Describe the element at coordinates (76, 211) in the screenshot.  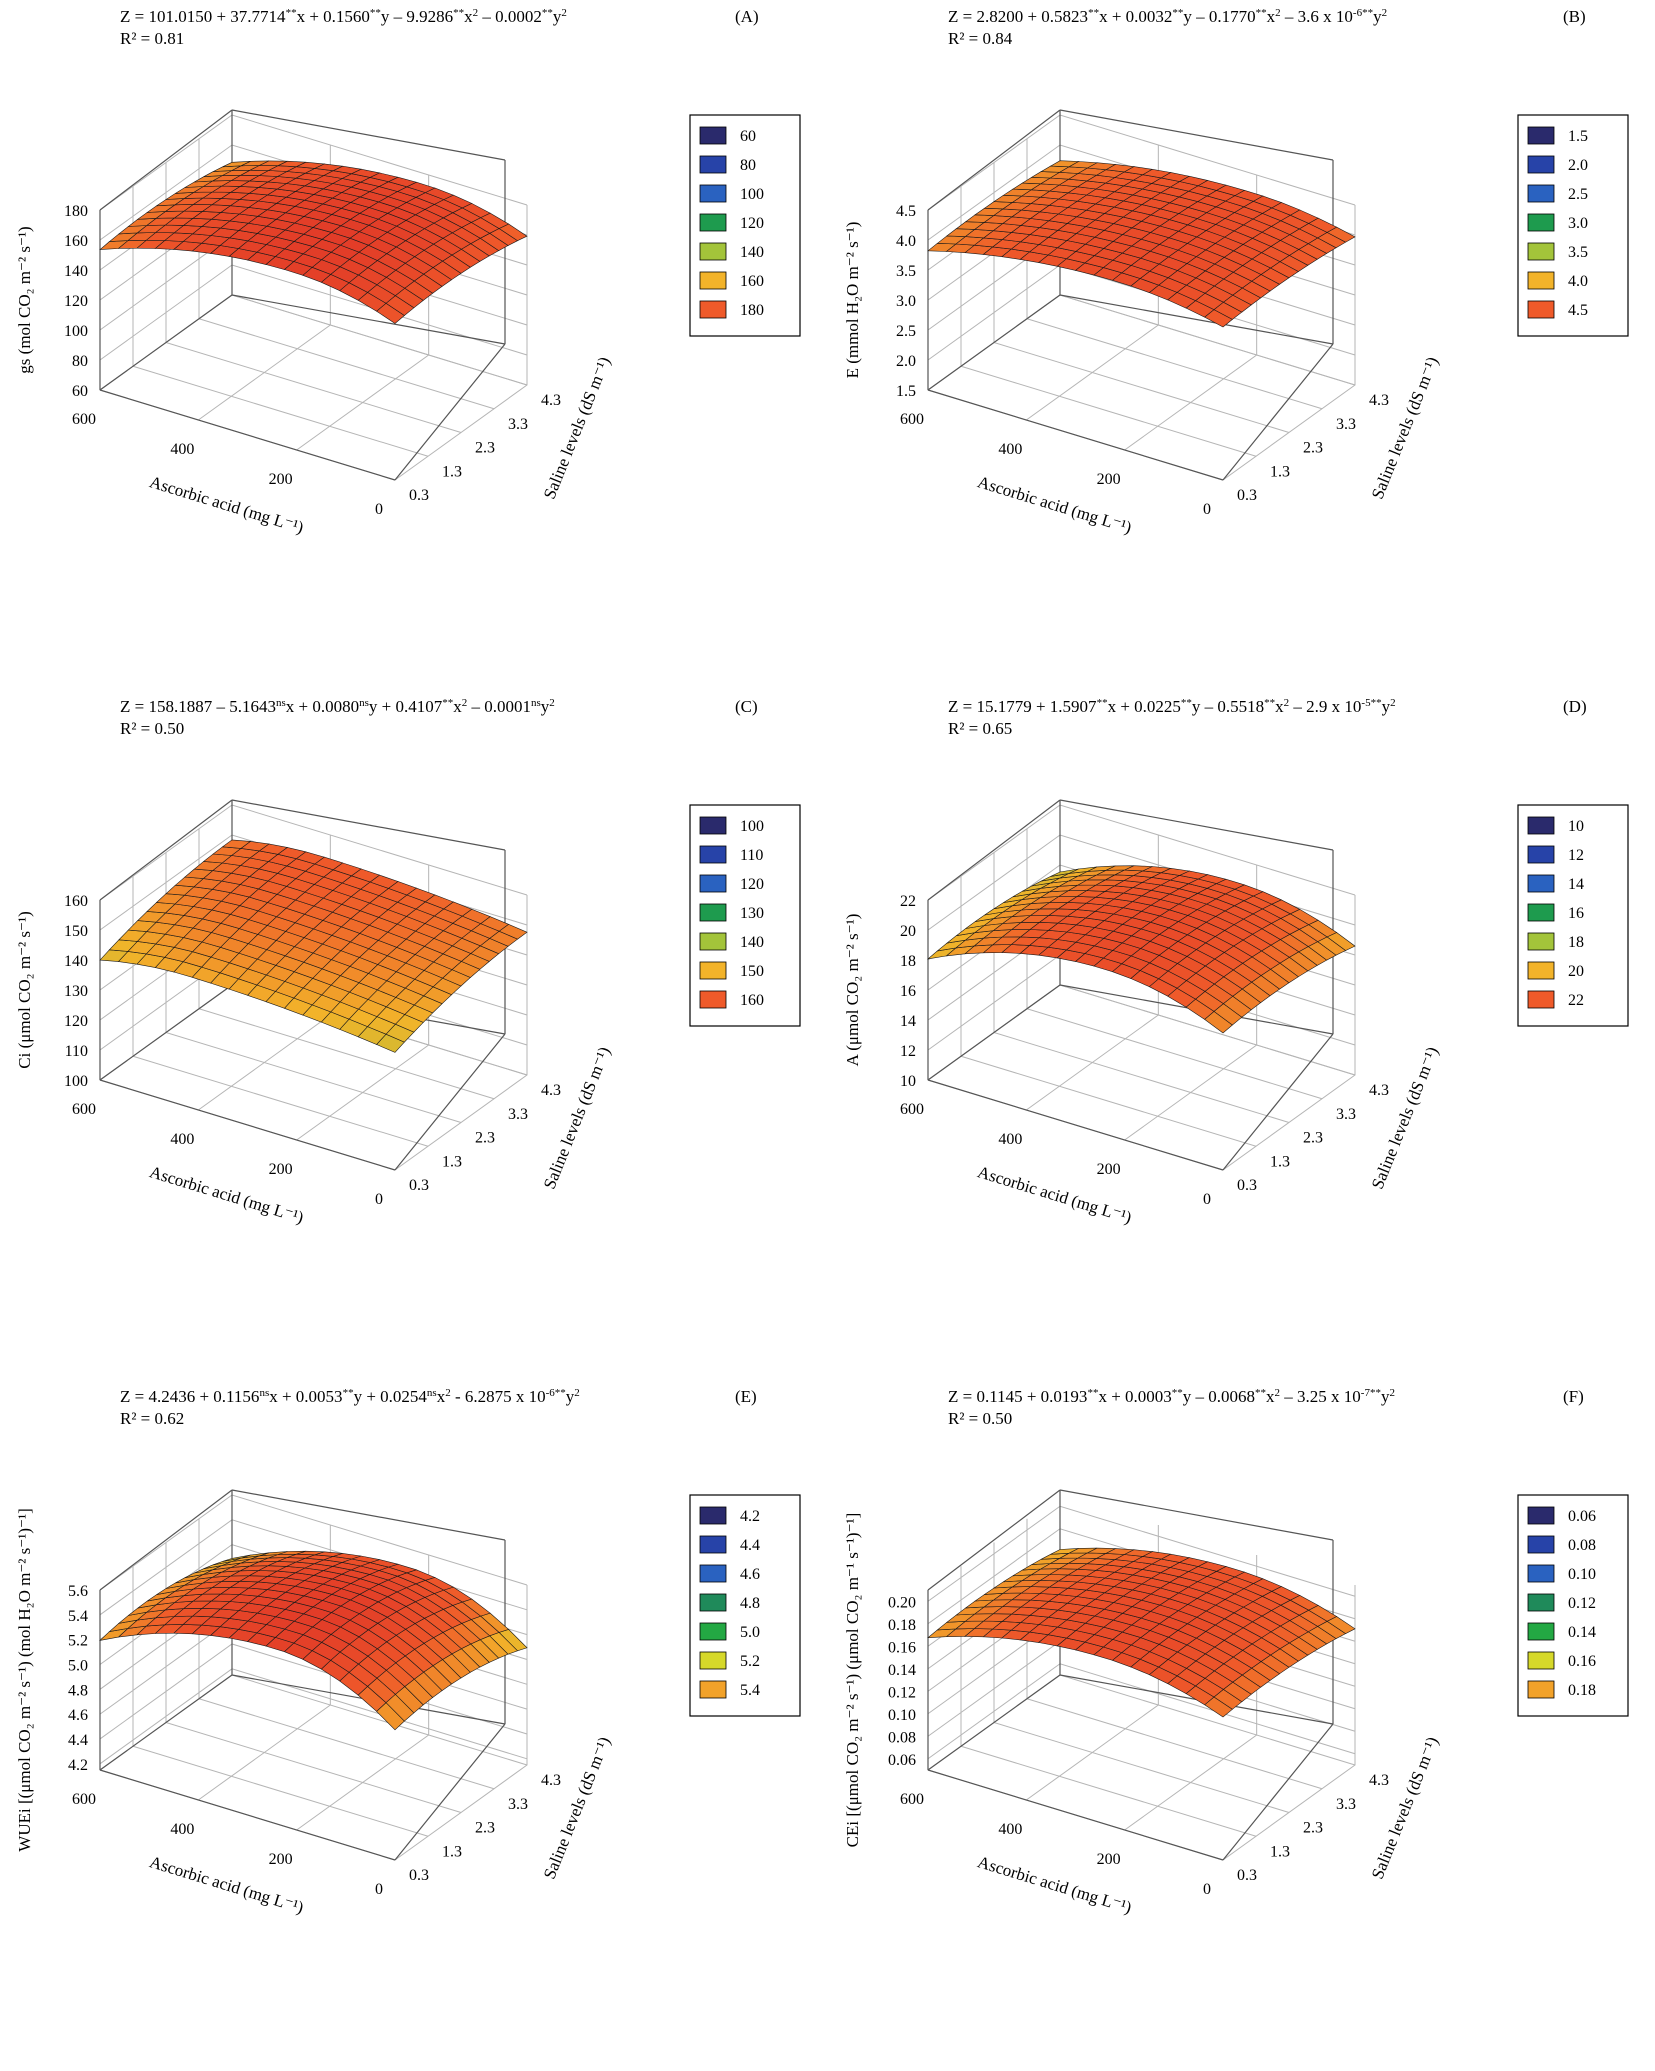
I see `z-tick-label: 180` at that location.